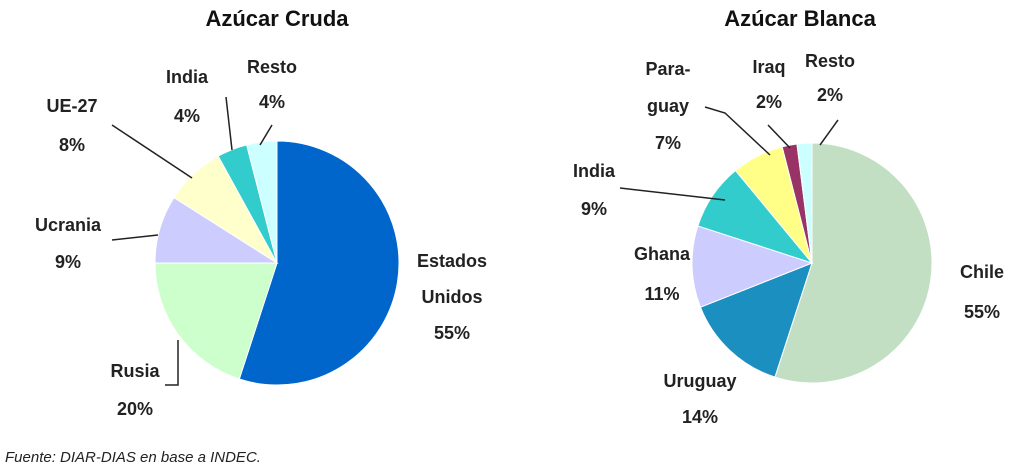  What do you see at coordinates (700, 417) in the screenshot?
I see `slice-value-label: 14%` at bounding box center [700, 417].